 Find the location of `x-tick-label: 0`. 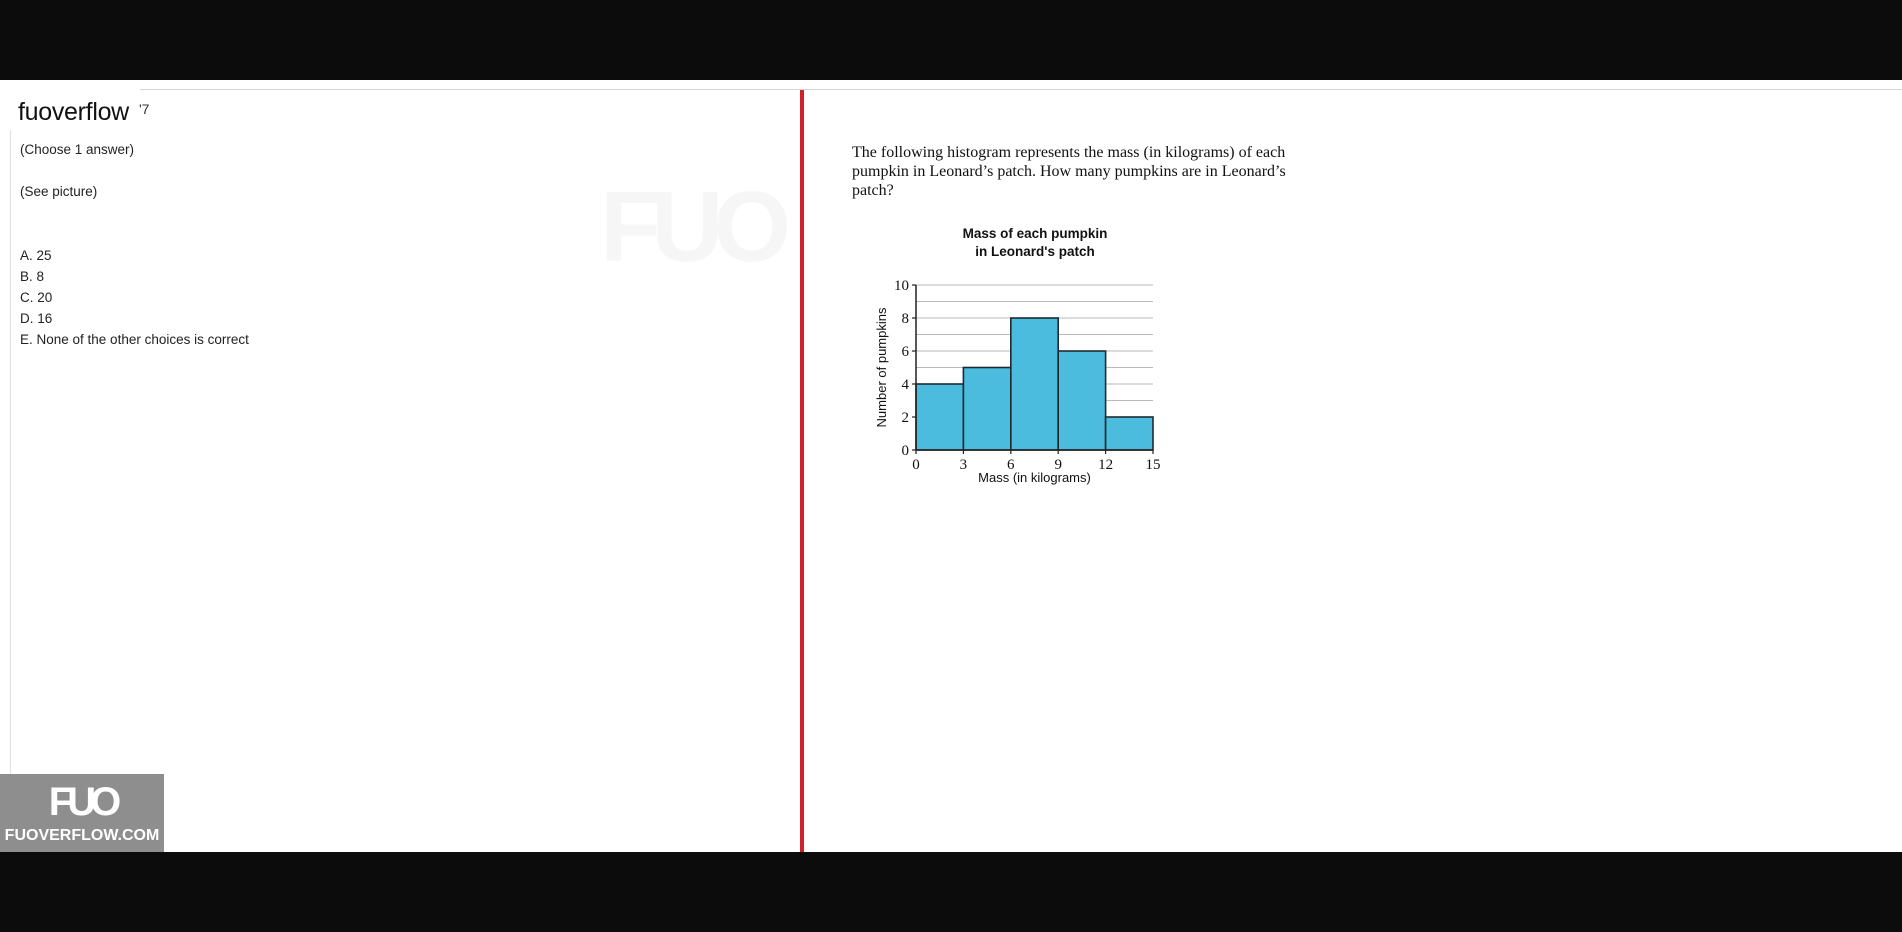

x-tick-label: 0 is located at coordinates (916, 465).